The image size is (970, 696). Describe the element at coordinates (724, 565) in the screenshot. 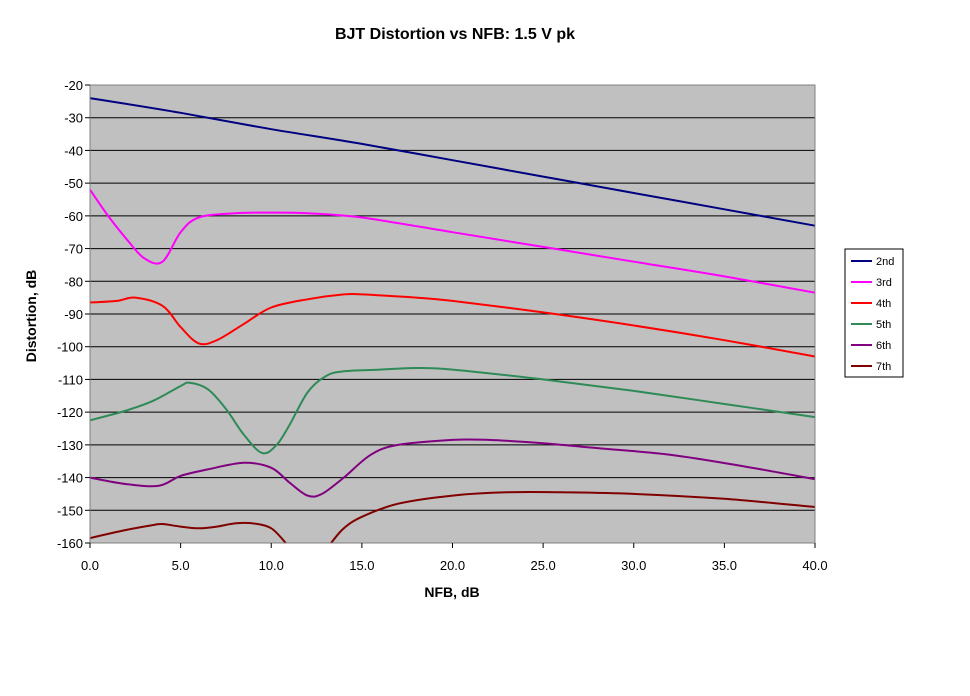

I see `x-tick-label: 35.0` at that location.